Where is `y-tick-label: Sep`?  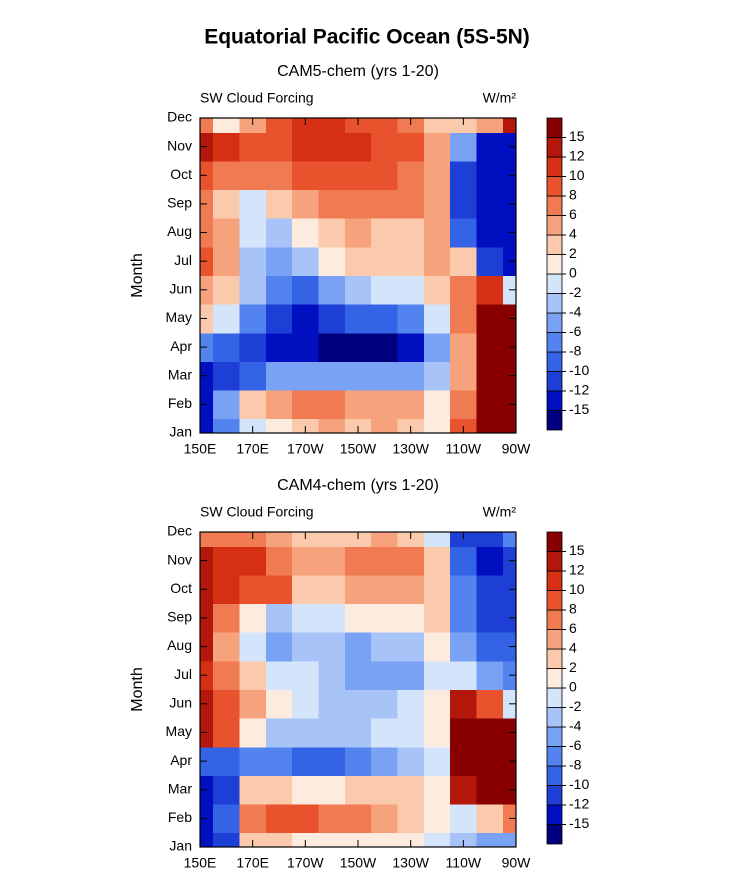 y-tick-label: Sep is located at coordinates (179, 617).